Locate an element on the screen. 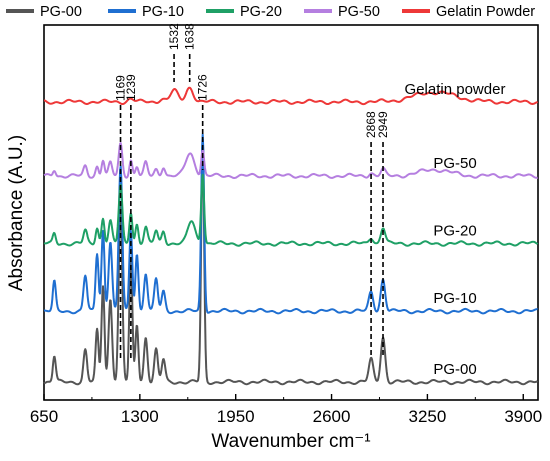 The width and height of the screenshot is (550, 461). series-label-pg-00: PG-00 is located at coordinates (454, 369).